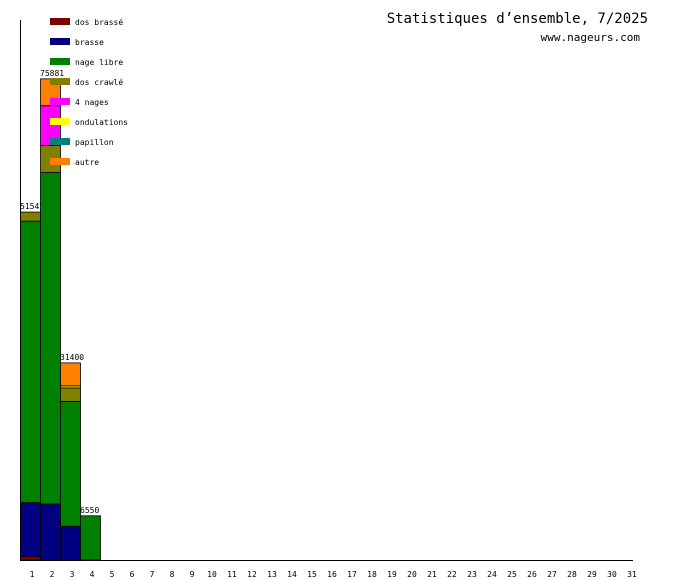 This screenshot has width=680, height=580. Describe the element at coordinates (552, 574) in the screenshot. I see `x-tick-label: 27` at that location.